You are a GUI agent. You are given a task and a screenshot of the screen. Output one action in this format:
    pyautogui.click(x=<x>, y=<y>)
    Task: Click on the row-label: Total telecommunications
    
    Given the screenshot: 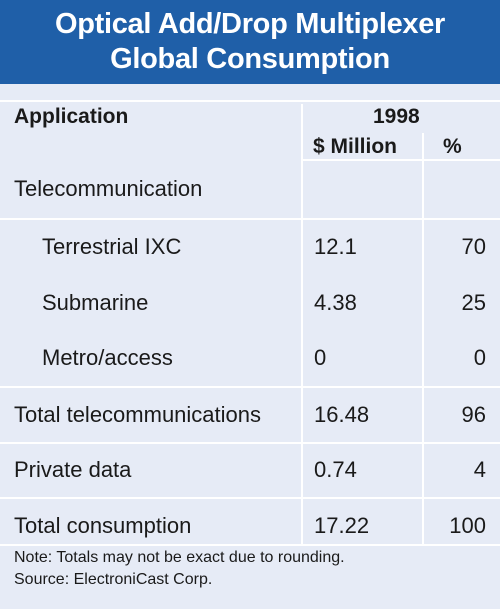 What is the action you would take?
    pyautogui.click(x=138, y=414)
    